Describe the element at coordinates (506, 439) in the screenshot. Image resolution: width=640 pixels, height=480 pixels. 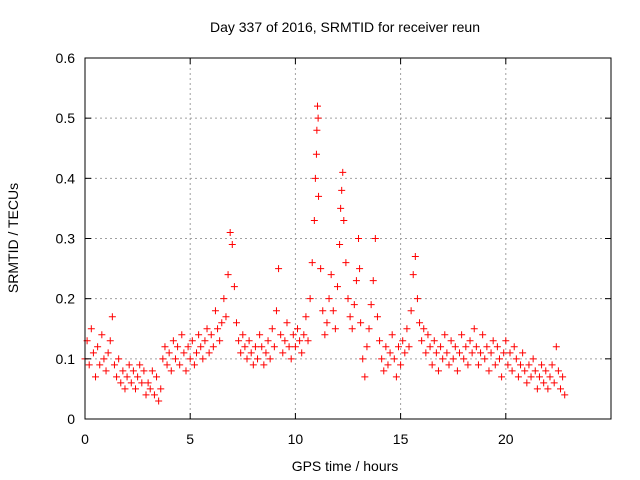
I see `x-tick-label: 20` at that location.